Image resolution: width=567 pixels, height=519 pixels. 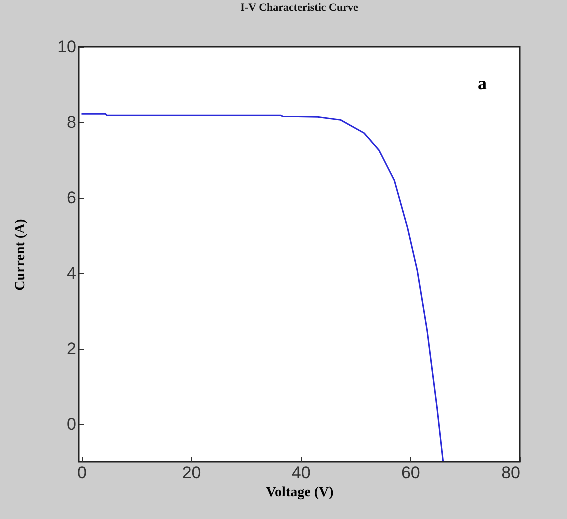 What do you see at coordinates (300, 493) in the screenshot?
I see `x-axis-title: Voltage (V)` at bounding box center [300, 493].